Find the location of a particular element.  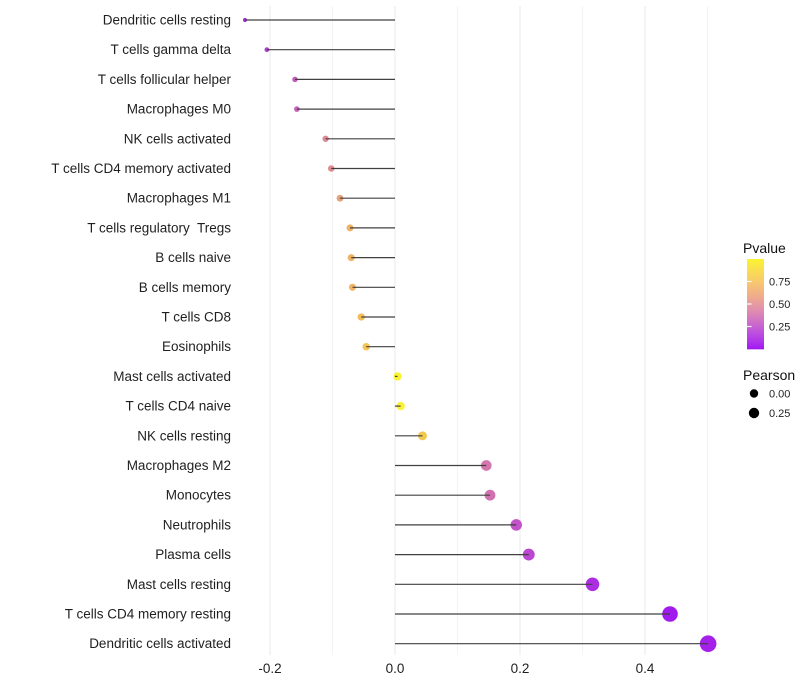

gradient-tick-label: 0.75 is located at coordinates (779, 283).